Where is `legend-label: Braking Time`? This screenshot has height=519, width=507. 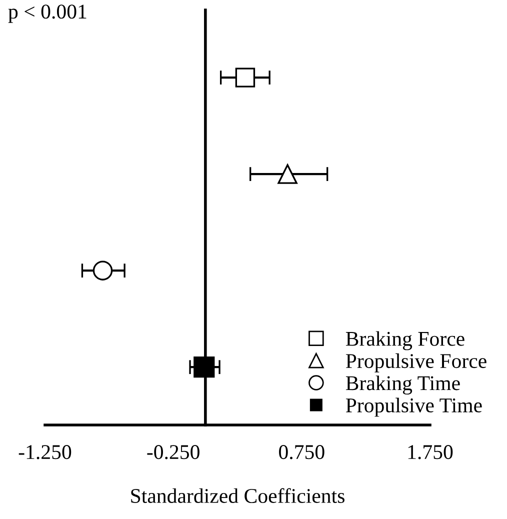 legend-label: Braking Time is located at coordinates (403, 385).